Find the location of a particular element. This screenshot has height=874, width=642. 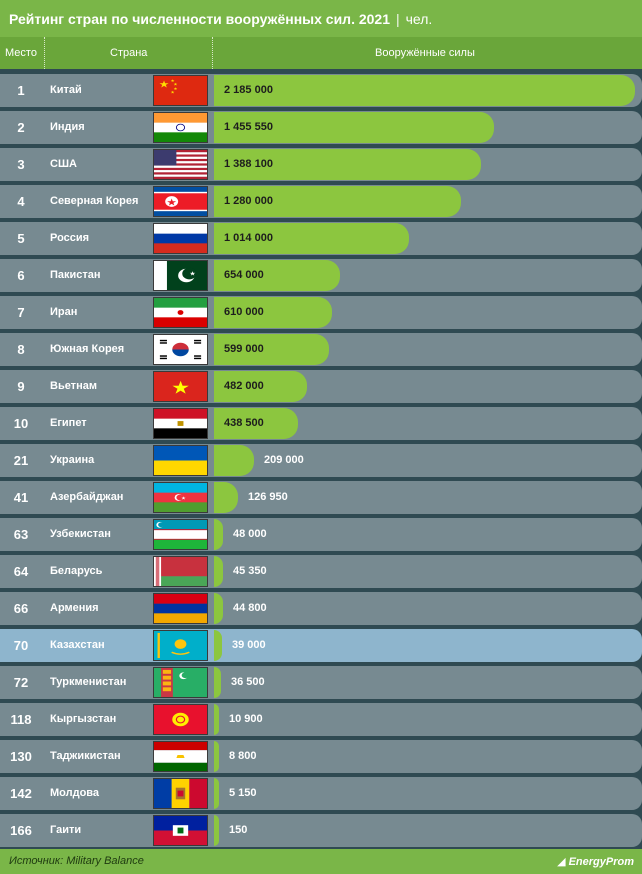

usa-flag-icon is located at coordinates (180, 164).